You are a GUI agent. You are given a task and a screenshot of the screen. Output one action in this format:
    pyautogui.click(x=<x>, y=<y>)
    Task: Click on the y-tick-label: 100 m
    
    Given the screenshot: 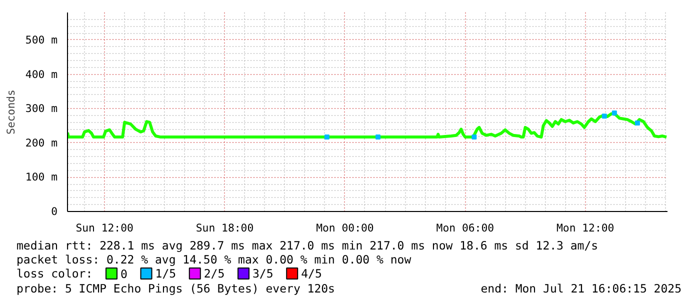 What is the action you would take?
    pyautogui.click(x=41, y=177)
    